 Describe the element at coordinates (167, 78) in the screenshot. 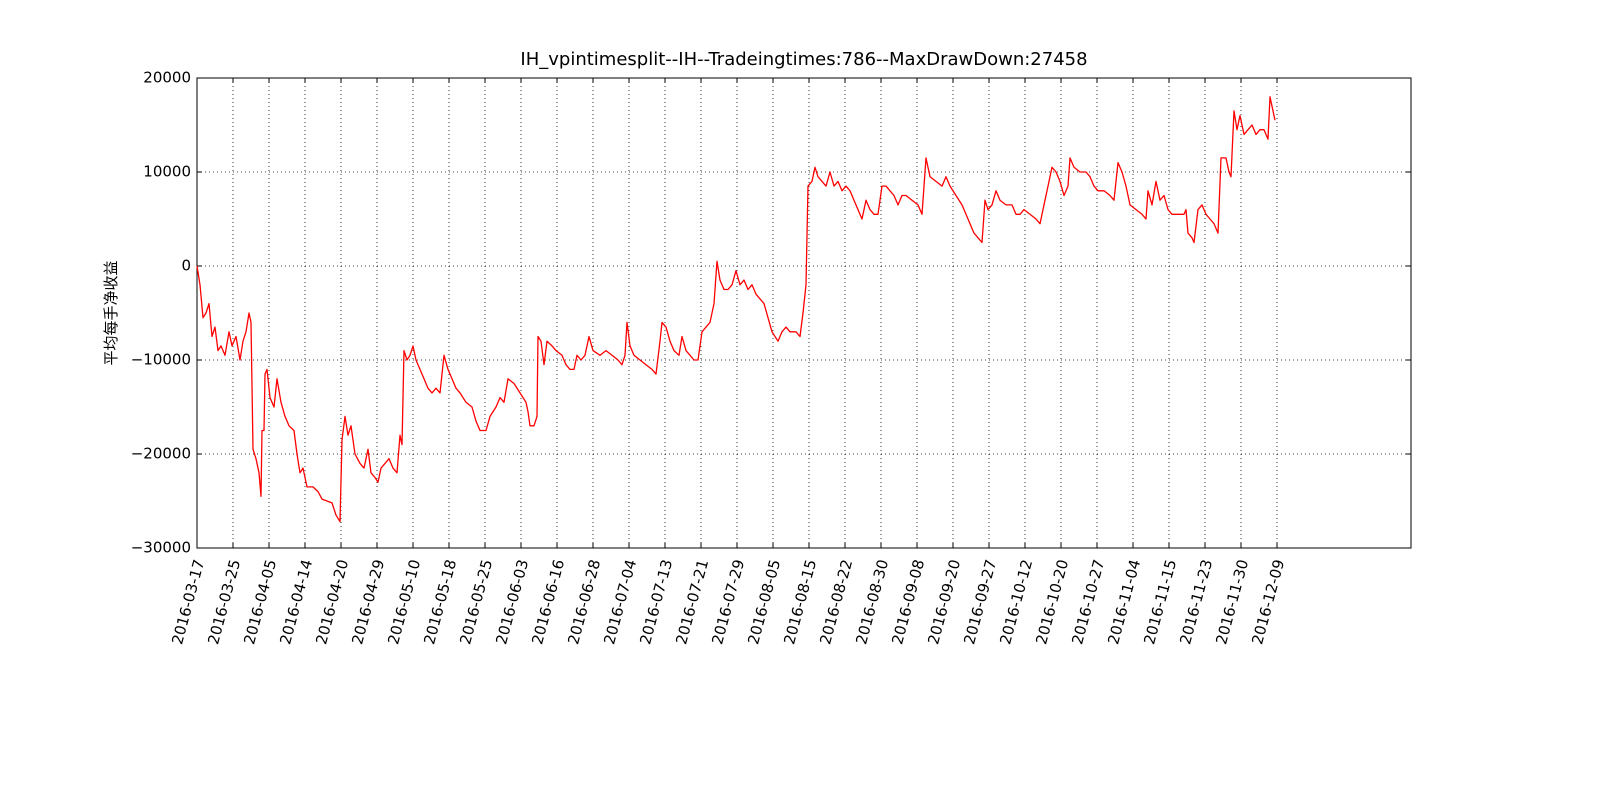

I see `y-tick-label: 20000` at that location.